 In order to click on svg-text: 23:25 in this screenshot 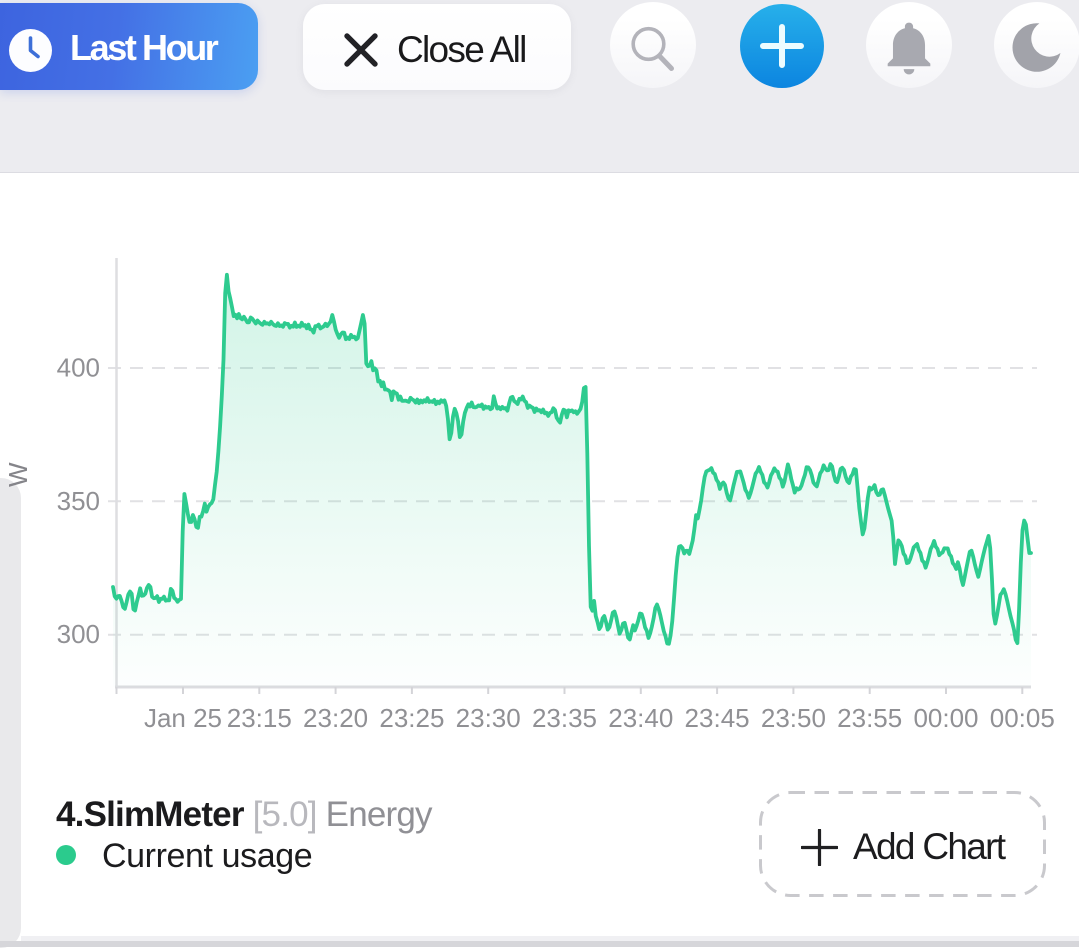, I will do `click(411, 718)`.